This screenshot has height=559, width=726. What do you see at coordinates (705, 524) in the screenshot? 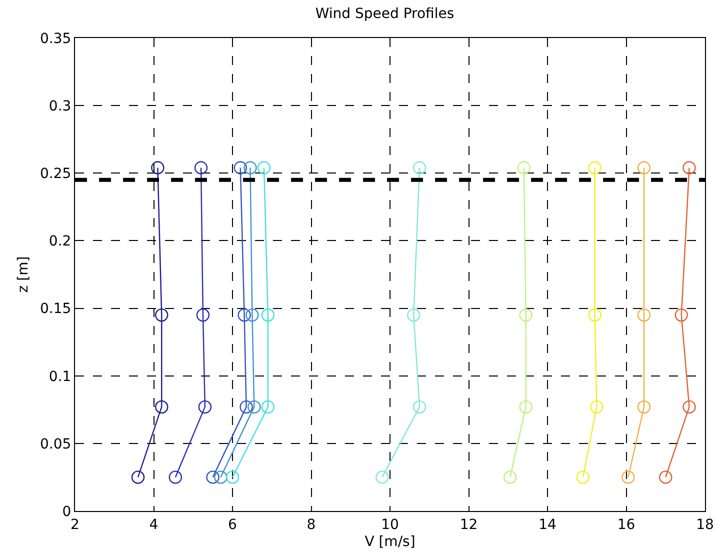
I see `x-tick-label: 18` at bounding box center [705, 524].